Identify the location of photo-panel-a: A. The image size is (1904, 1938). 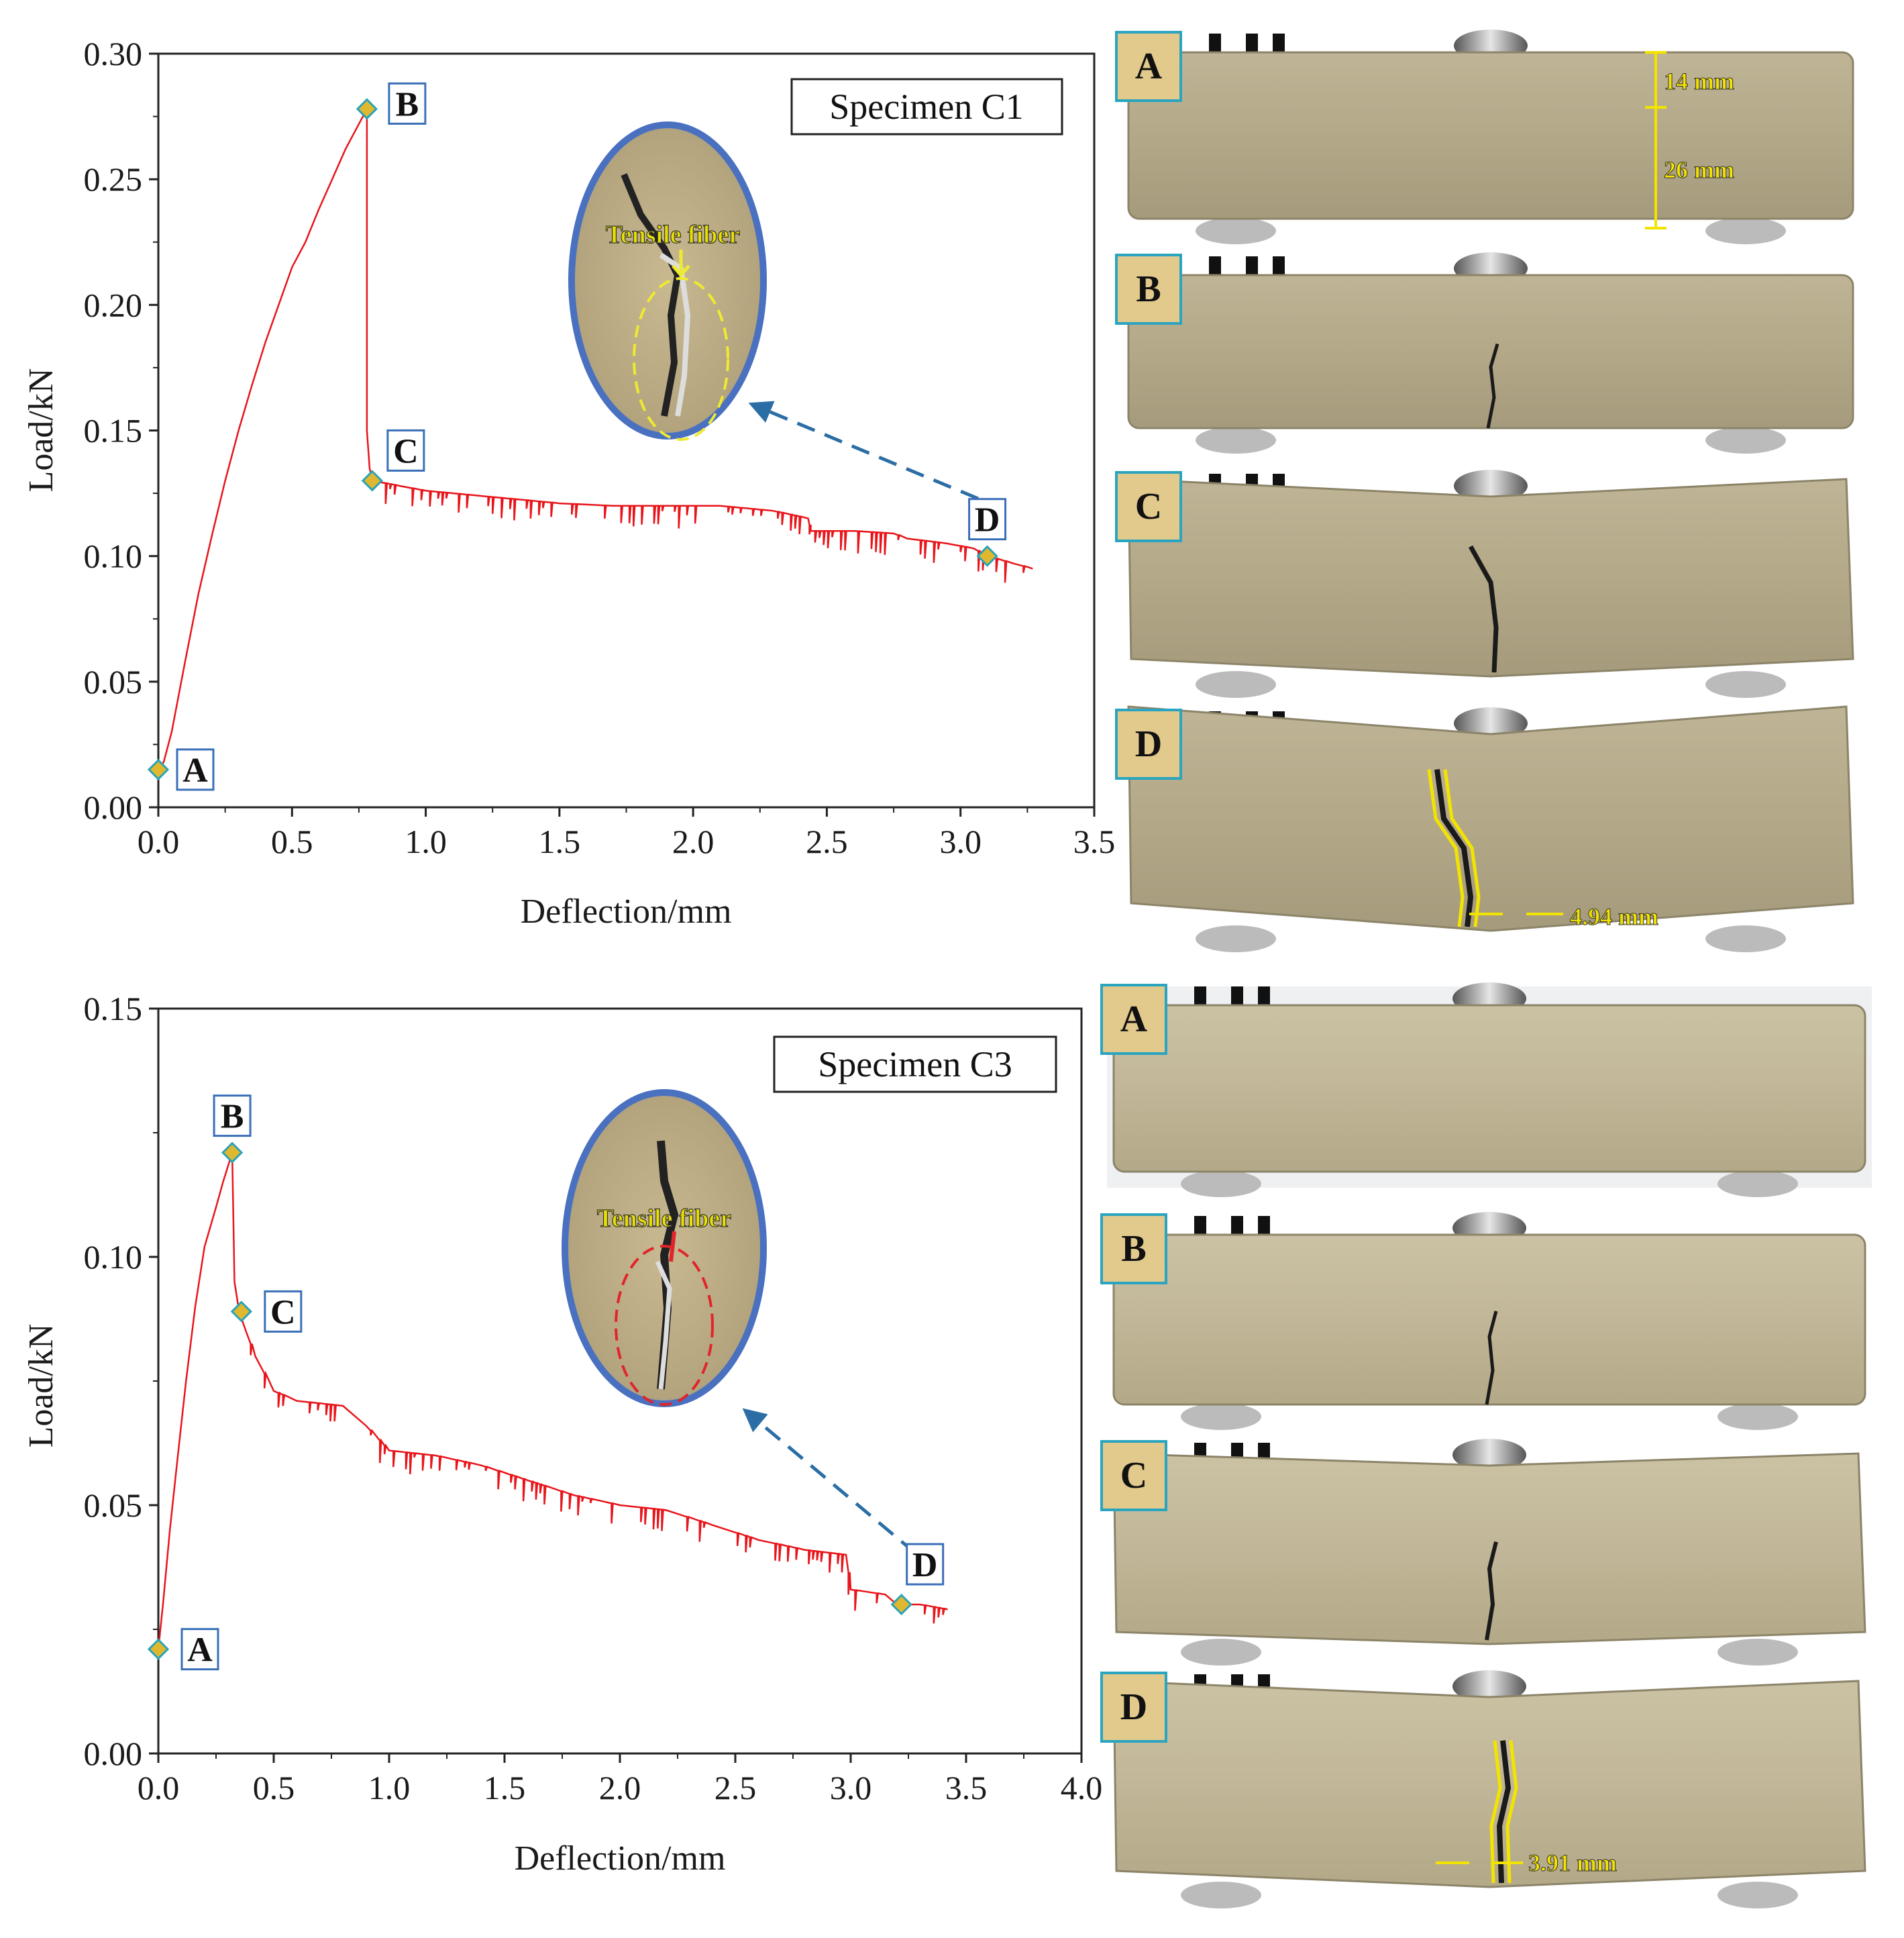
(1486, 1089).